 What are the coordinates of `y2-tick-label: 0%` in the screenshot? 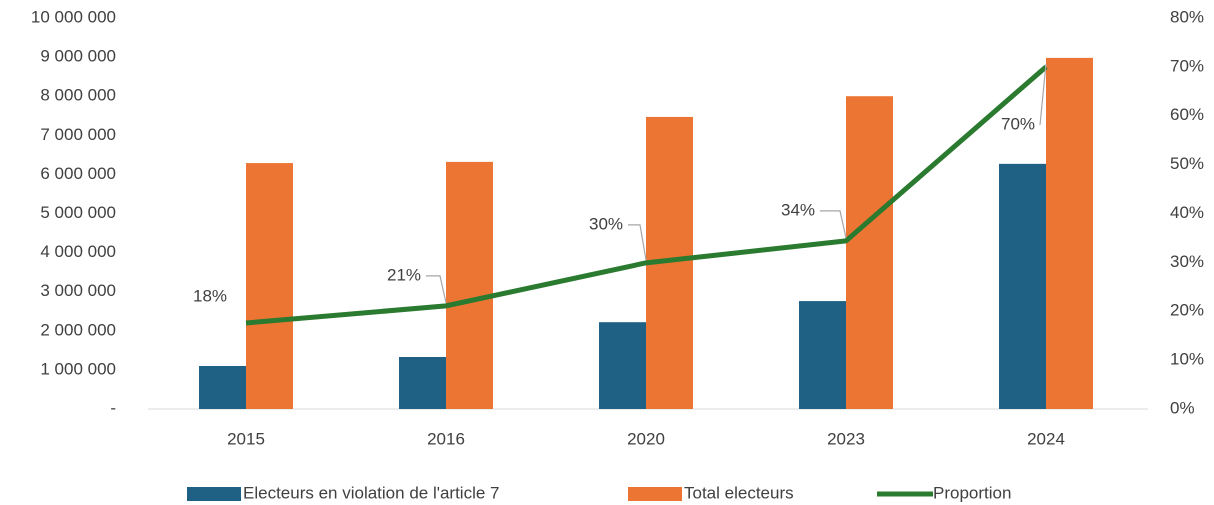 It's located at (1182, 407).